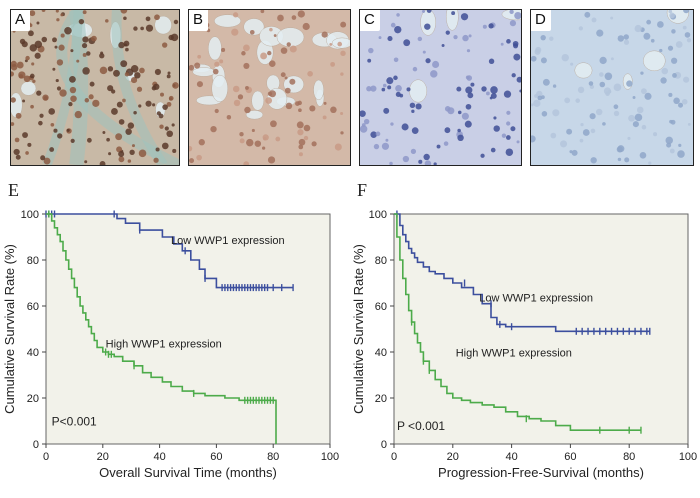  I want to click on micrograph-a-label: A, so click(21, 20).